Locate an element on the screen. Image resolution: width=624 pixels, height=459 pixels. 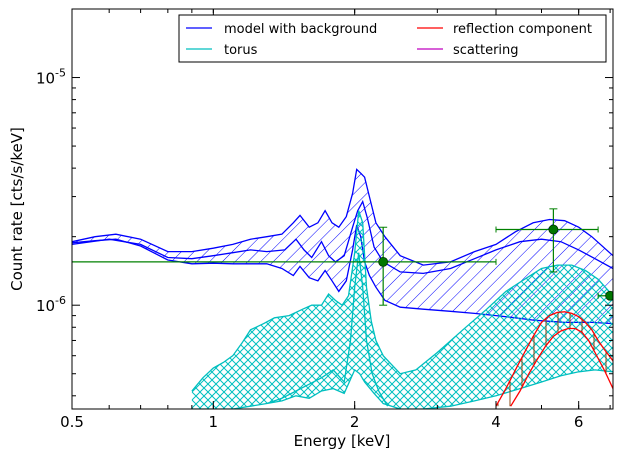
x-tick-label: 4 is located at coordinates (496, 422).